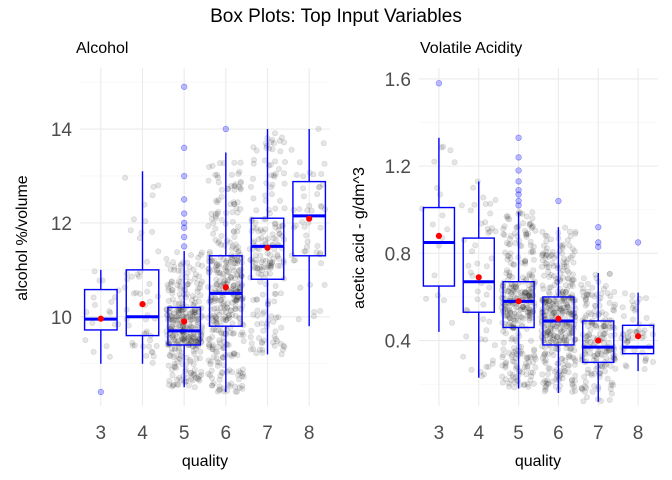 This screenshot has height=480, width=672. I want to click on alcohol-y-axis-label: alcohol %/volume, so click(22, 238).